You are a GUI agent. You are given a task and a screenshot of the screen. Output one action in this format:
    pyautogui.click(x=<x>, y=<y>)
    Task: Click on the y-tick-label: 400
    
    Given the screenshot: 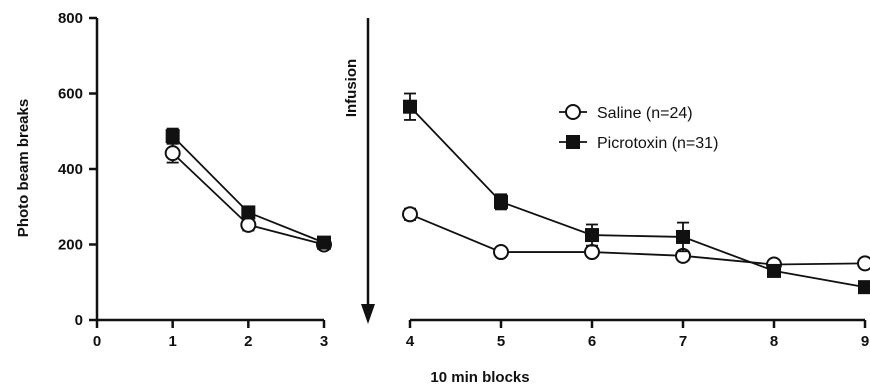 What is the action you would take?
    pyautogui.click(x=70, y=169)
    